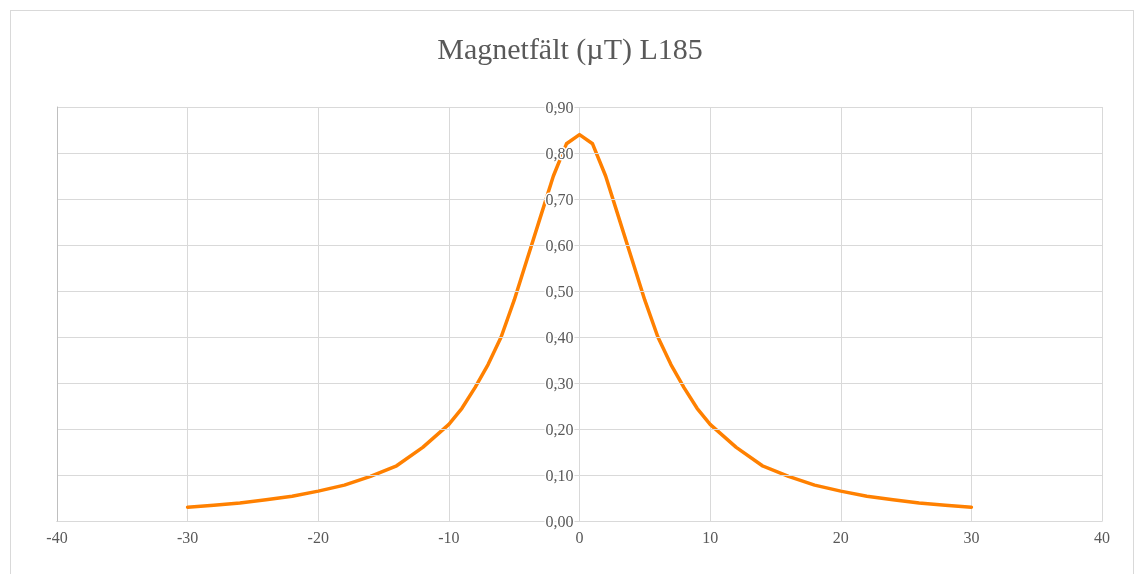  What do you see at coordinates (559, 475) in the screenshot?
I see `y-tick-label: 0,10` at bounding box center [559, 475].